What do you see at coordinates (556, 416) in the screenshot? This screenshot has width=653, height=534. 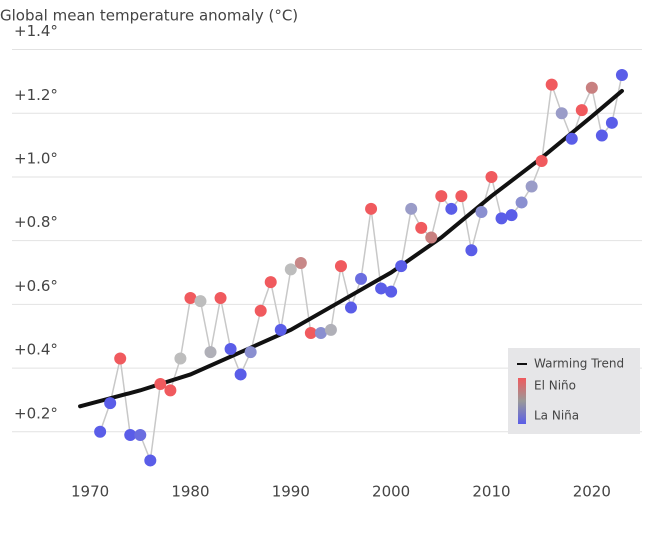 I see `legend-label: La Niña` at bounding box center [556, 416].